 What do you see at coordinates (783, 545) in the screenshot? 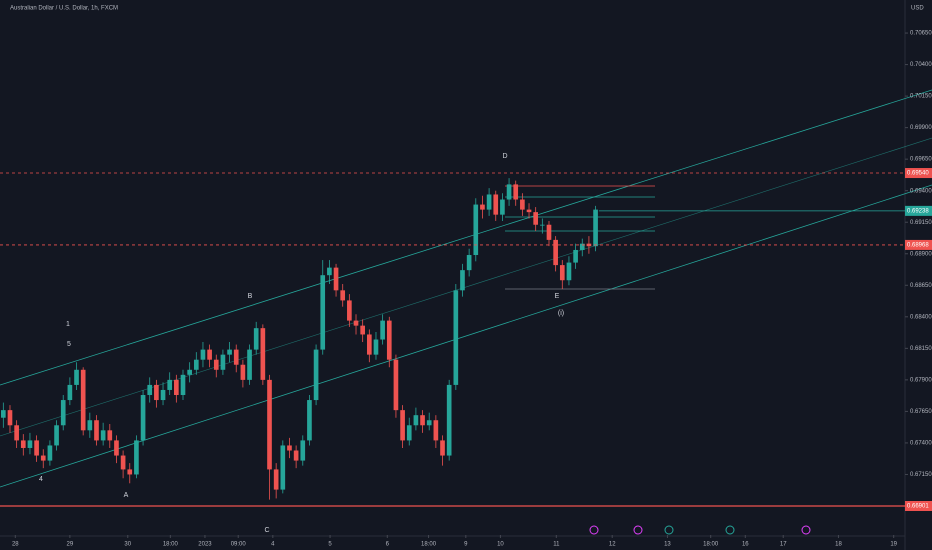
I see `x-tick-label: 17` at bounding box center [783, 545].